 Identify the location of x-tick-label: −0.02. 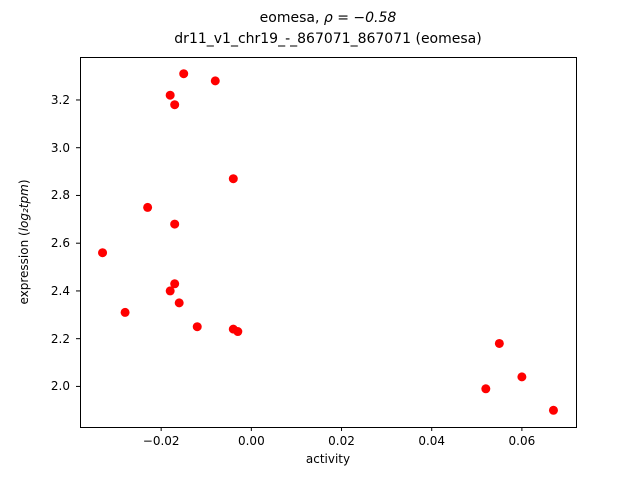
(161, 441).